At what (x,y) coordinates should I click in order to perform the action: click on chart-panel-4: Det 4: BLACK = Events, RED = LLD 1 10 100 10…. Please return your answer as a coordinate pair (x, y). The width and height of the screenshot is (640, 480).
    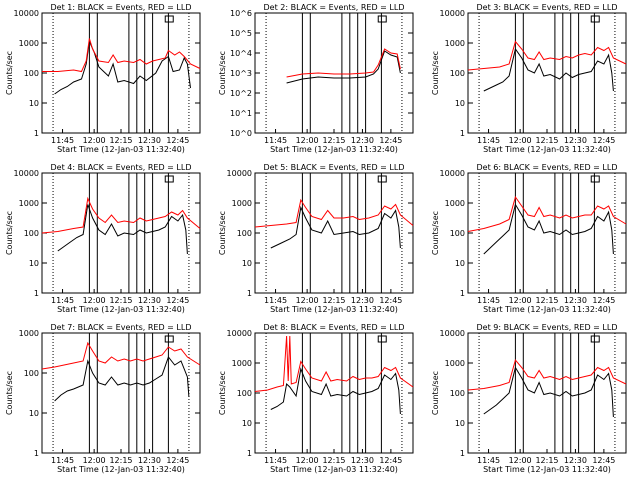
    Looking at the image, I should click on (103, 238).